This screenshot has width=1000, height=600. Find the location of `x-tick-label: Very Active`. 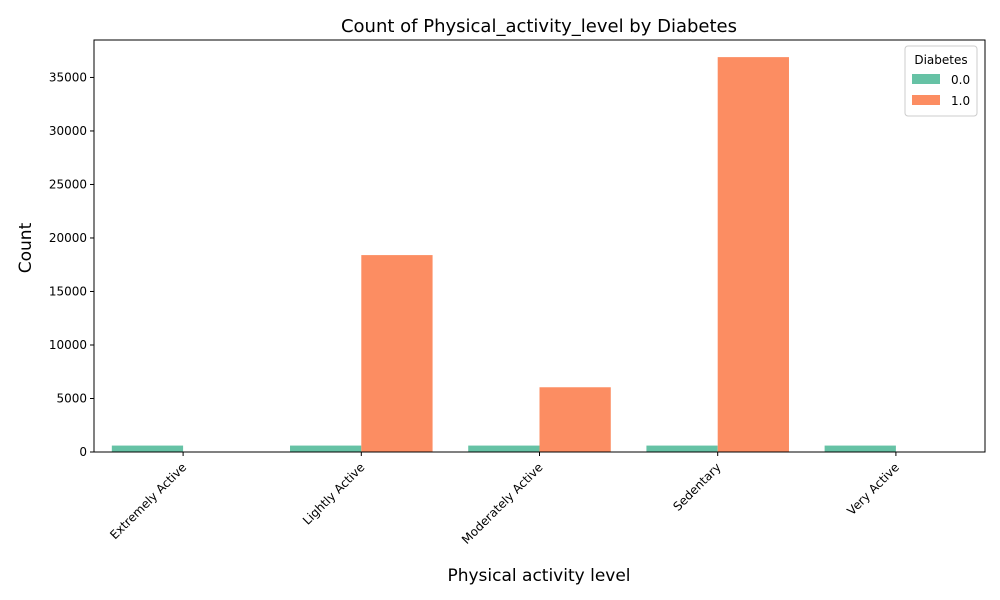

x-tick-label: Very Active is located at coordinates (873, 489).